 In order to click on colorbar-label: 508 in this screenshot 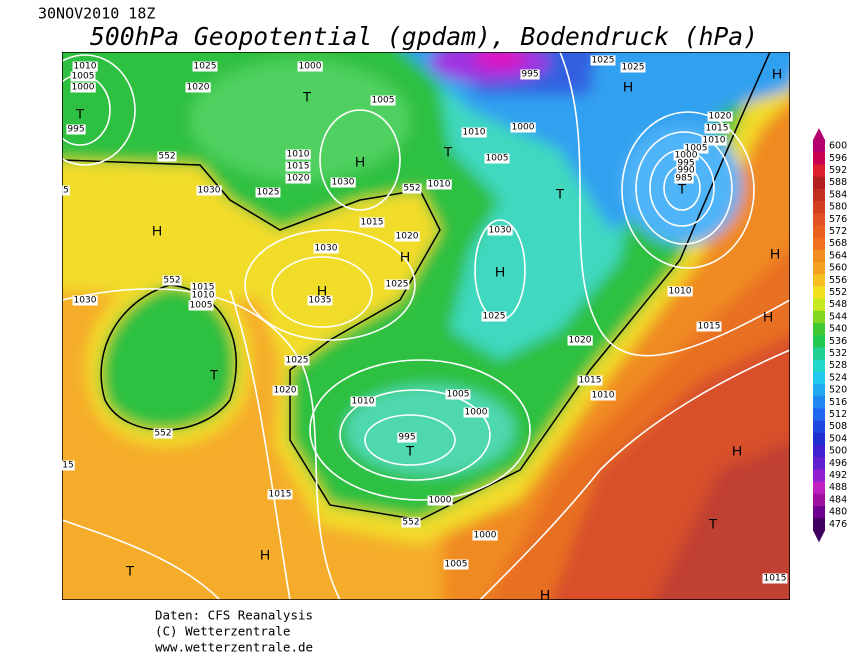, I will do `click(838, 426)`.